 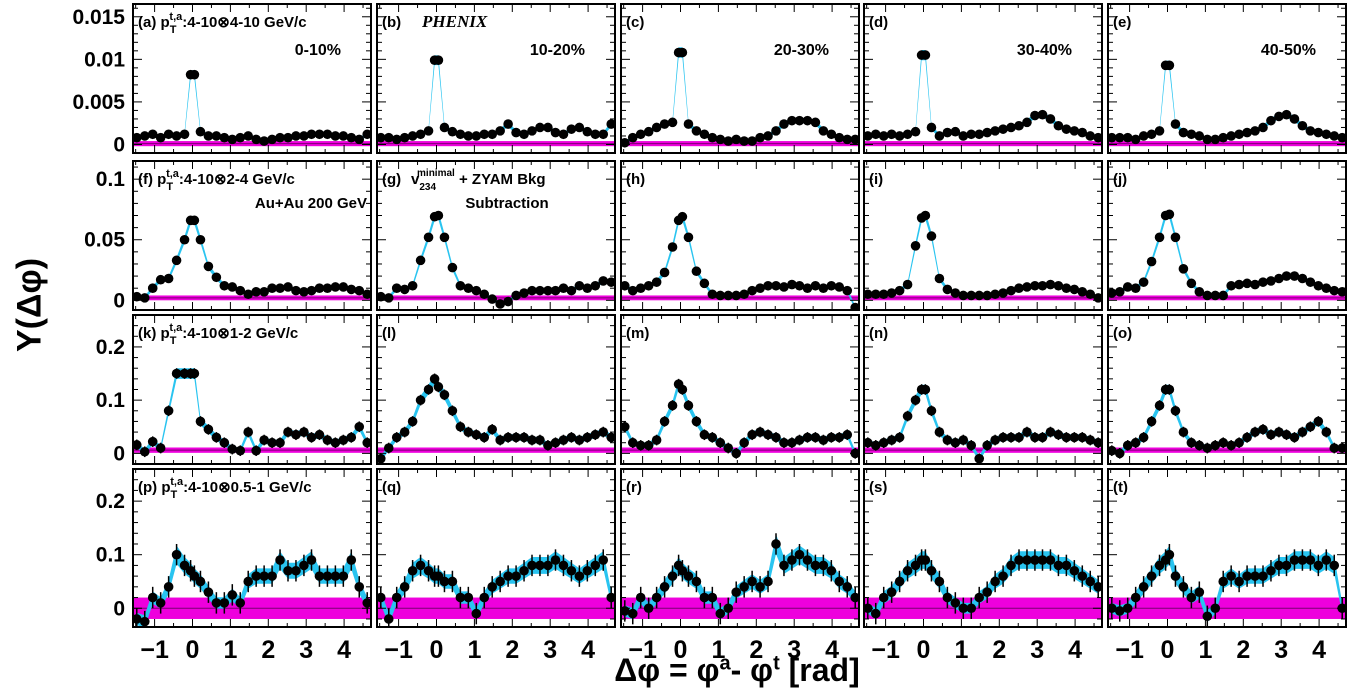 What do you see at coordinates (878, 22) in the screenshot?
I see `panel-label: (d)` at bounding box center [878, 22].